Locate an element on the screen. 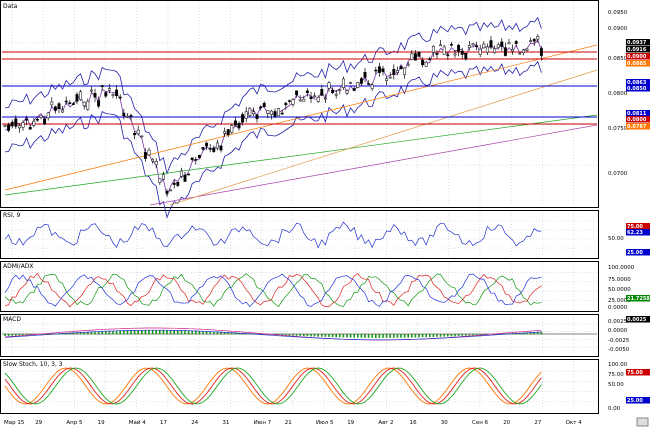  date-label: 21 is located at coordinates (288, 423).